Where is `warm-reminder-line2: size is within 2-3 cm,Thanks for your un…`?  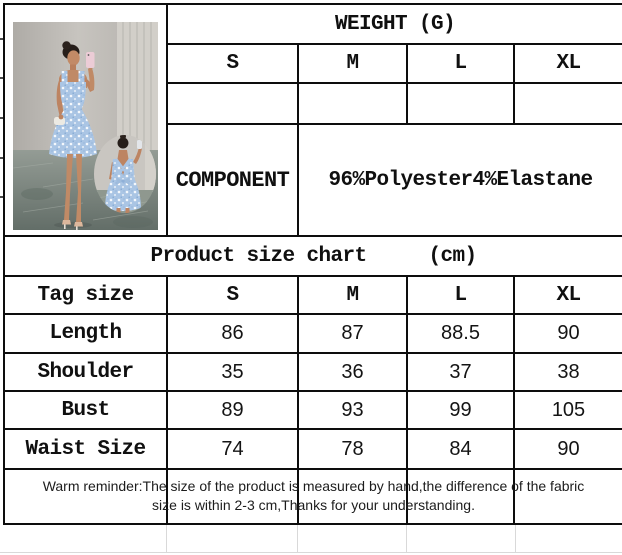 warm-reminder-line2: size is within 2-3 cm,Thanks for your un… is located at coordinates (313, 505).